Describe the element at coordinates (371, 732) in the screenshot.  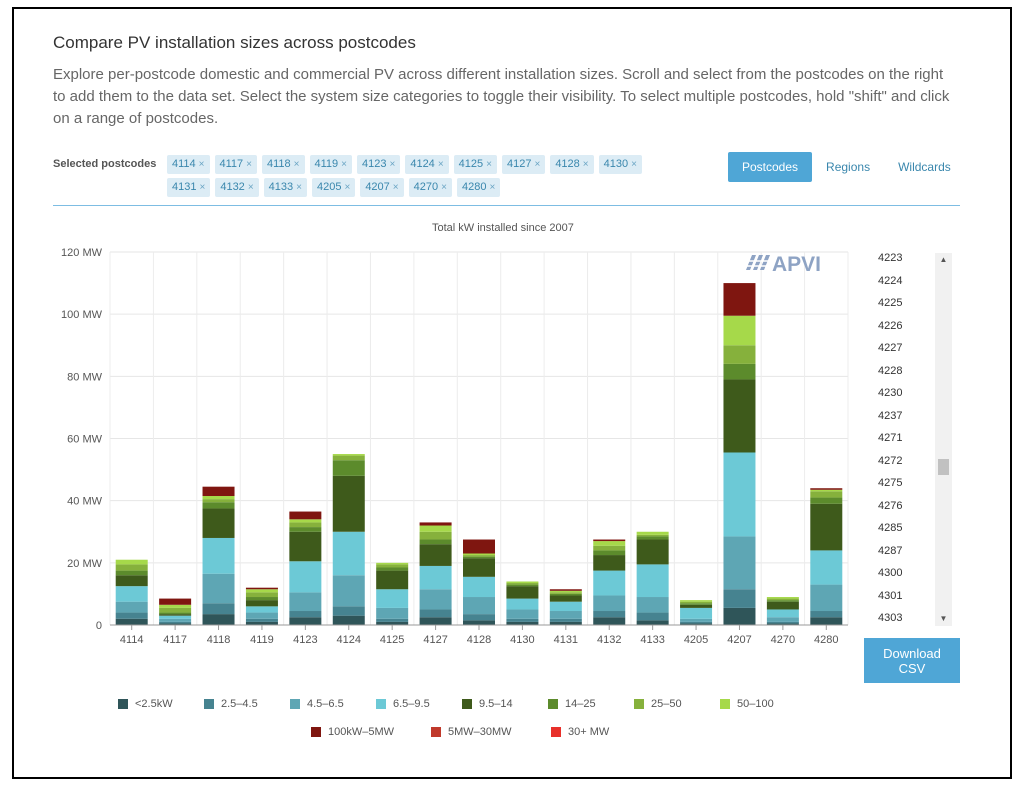
I see `legend-item: 100kW–5MW` at that location.